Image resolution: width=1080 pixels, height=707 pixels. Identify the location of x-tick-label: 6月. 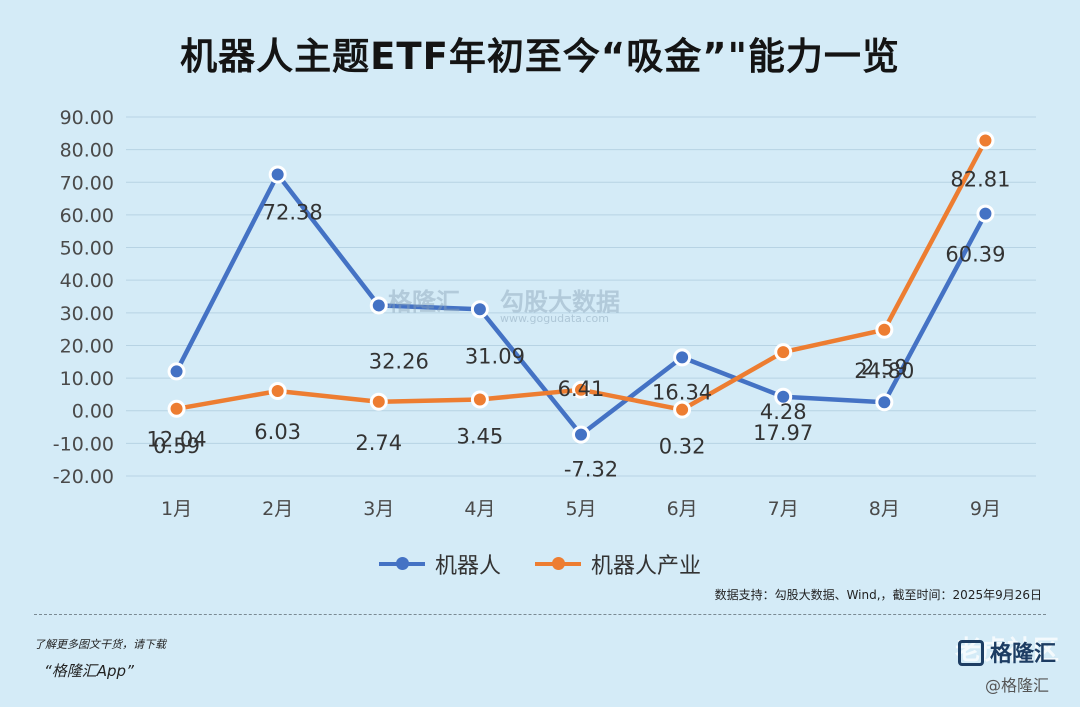
(682, 509).